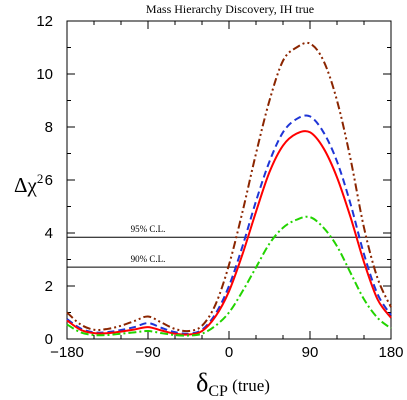  I want to click on annotation-95cl: 95% C.L., so click(148, 229).